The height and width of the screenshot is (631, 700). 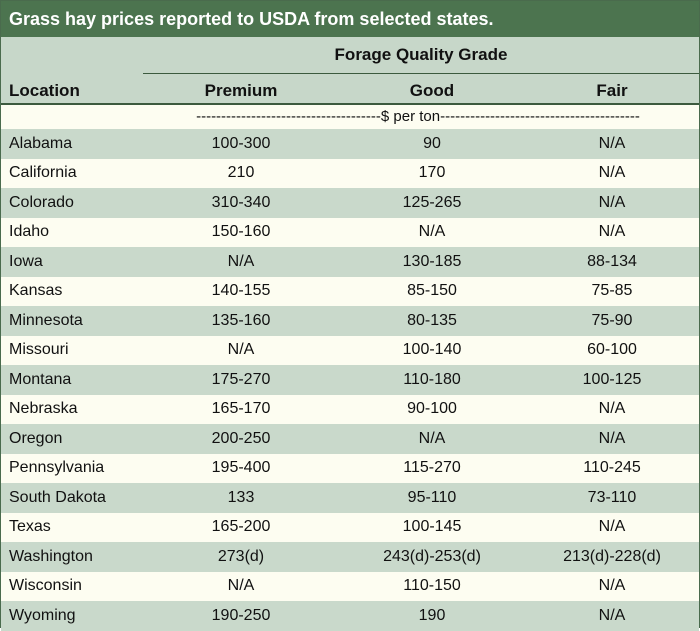 What do you see at coordinates (350, 409) in the screenshot?
I see `table-row: Nebraska 165-170 90-100 N/A` at bounding box center [350, 409].